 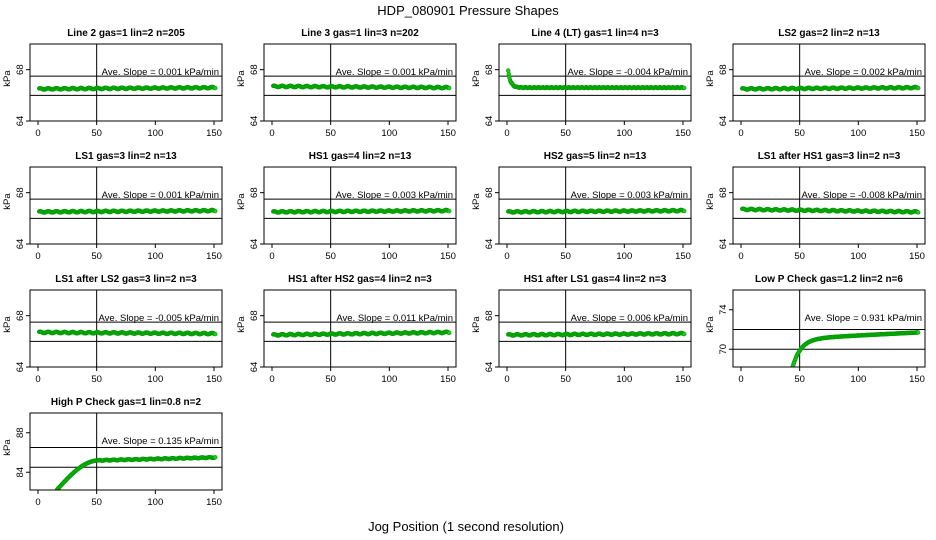 What do you see at coordinates (160, 441) in the screenshot?
I see `slope-annotation: Ave. Slope = 0.135 kPa/min` at bounding box center [160, 441].